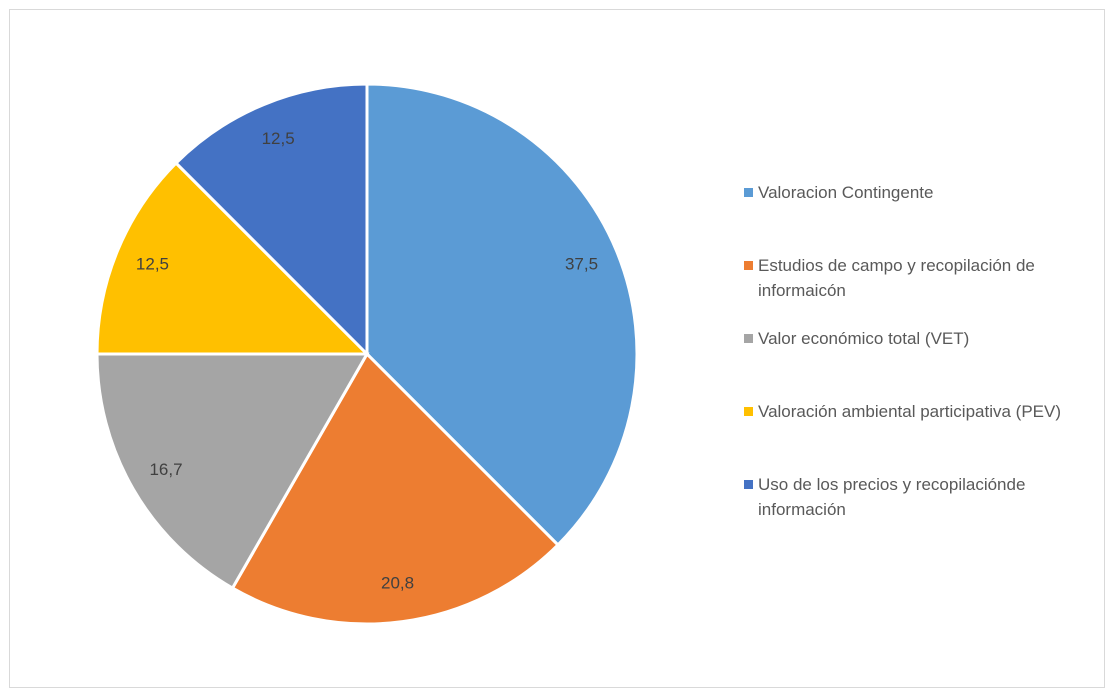  Describe the element at coordinates (864, 338) in the screenshot. I see `legend-label: Valor económico total (VET)` at that location.